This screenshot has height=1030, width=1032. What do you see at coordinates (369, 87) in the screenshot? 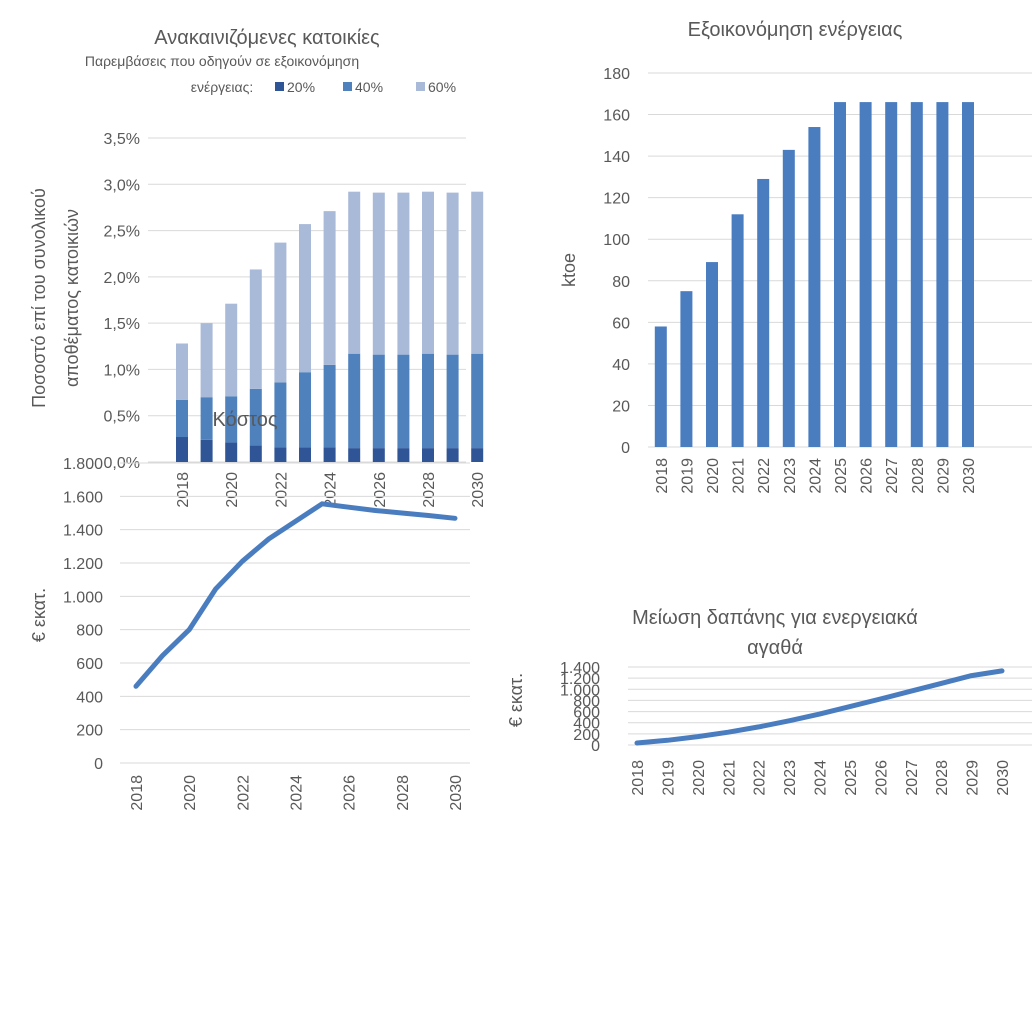
I see `legend-entry: 40%` at bounding box center [369, 87].